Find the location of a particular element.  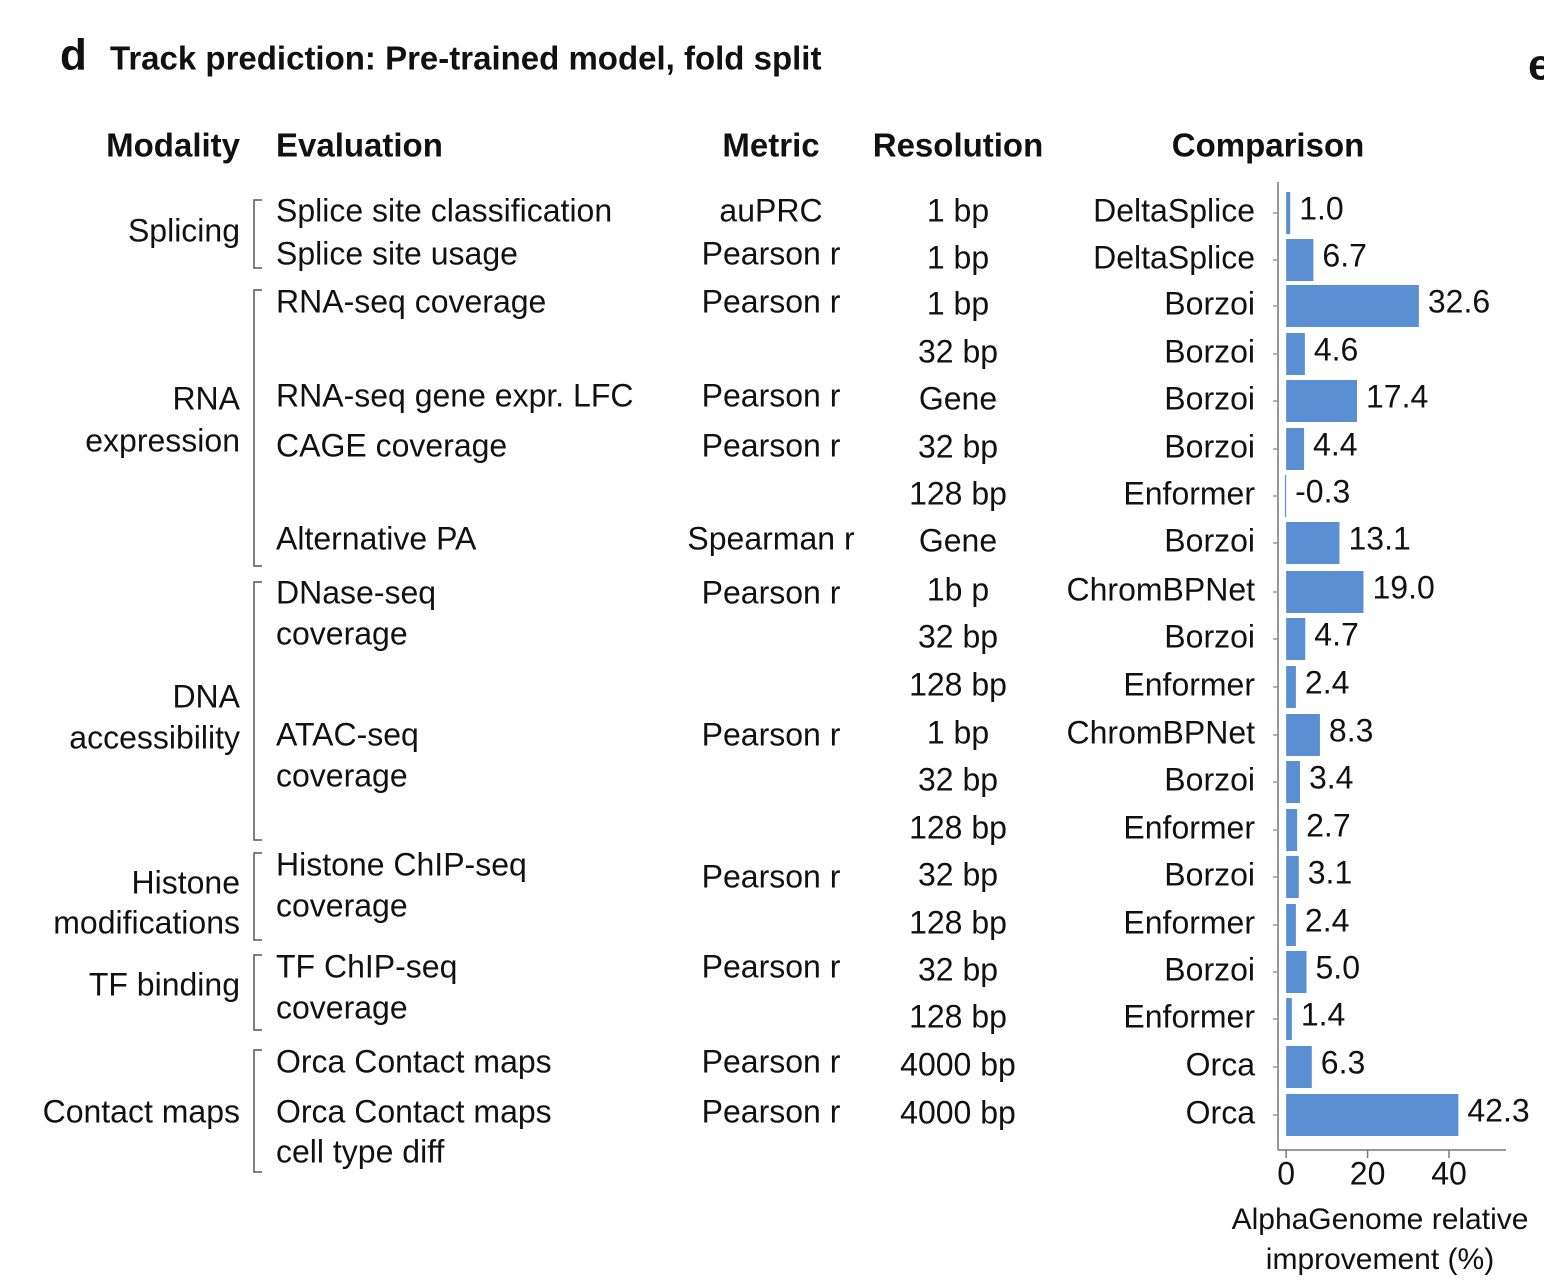

evaluation-label: ATAC-seq is located at coordinates (347, 734).